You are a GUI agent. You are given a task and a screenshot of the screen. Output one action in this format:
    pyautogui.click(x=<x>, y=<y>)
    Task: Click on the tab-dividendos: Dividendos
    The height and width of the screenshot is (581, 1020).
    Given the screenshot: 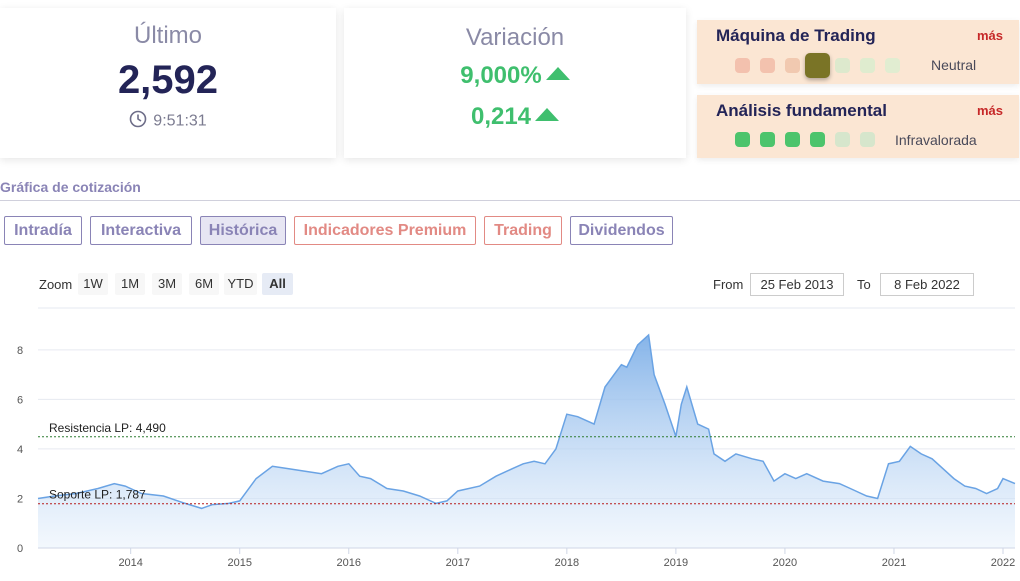 What is the action you would take?
    pyautogui.click(x=621, y=230)
    